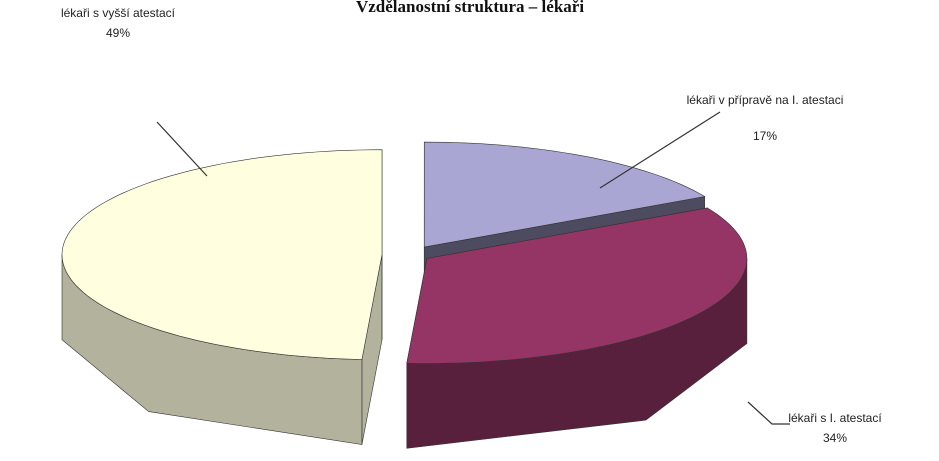 The width and height of the screenshot is (939, 461). Describe the element at coordinates (118, 33) in the screenshot. I see `value-label: 49%` at that location.